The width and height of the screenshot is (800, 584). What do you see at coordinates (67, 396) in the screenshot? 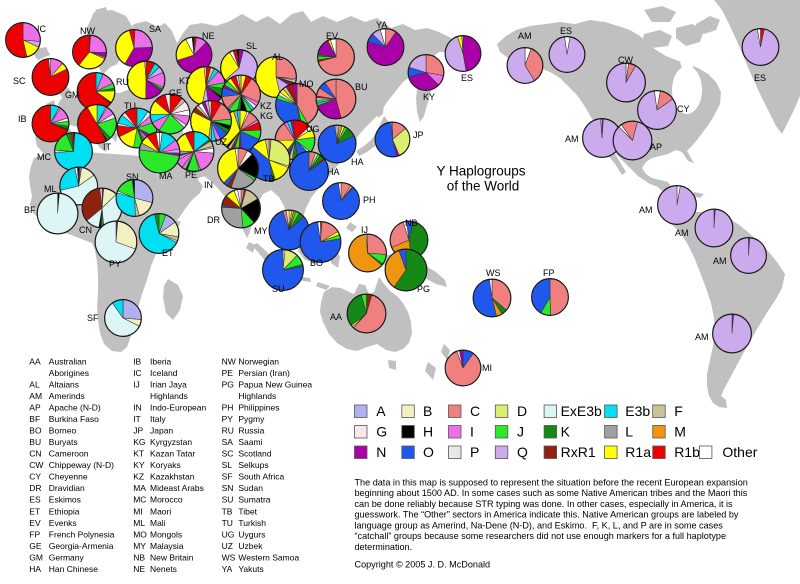
I see `svg-text: Amerinds` at bounding box center [67, 396].